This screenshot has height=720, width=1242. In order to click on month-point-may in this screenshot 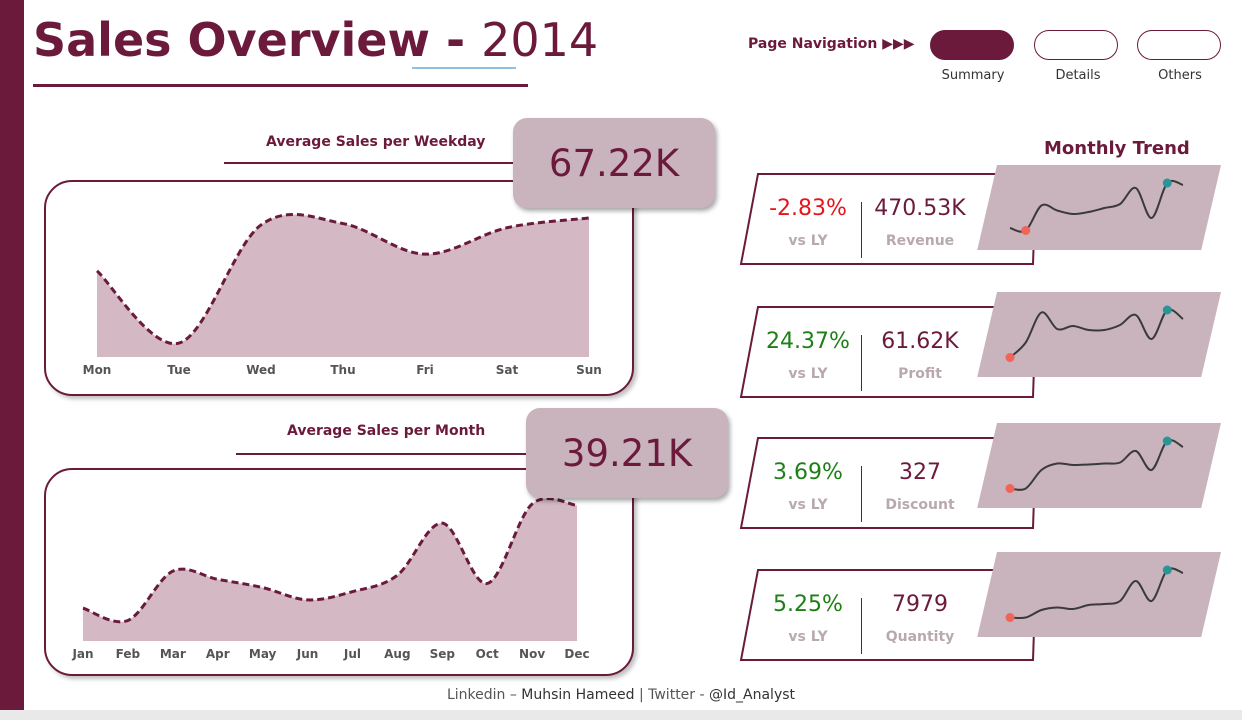, I will do `click(263, 588)`.